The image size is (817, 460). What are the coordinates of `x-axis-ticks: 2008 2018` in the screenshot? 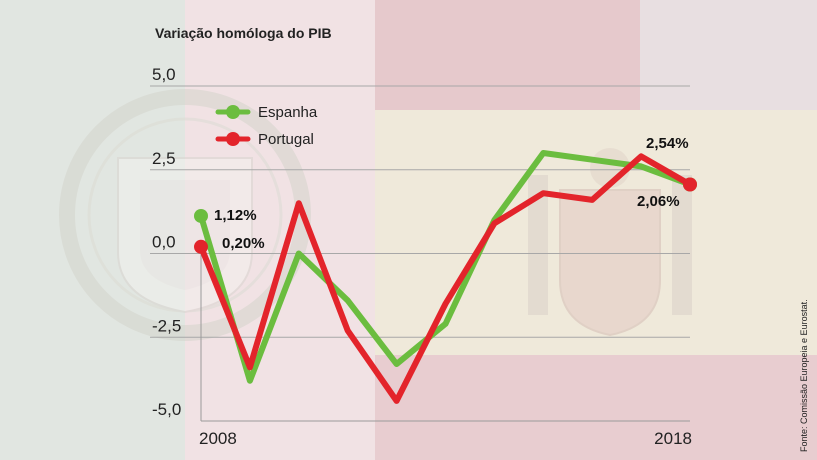 It's located at (445, 438).